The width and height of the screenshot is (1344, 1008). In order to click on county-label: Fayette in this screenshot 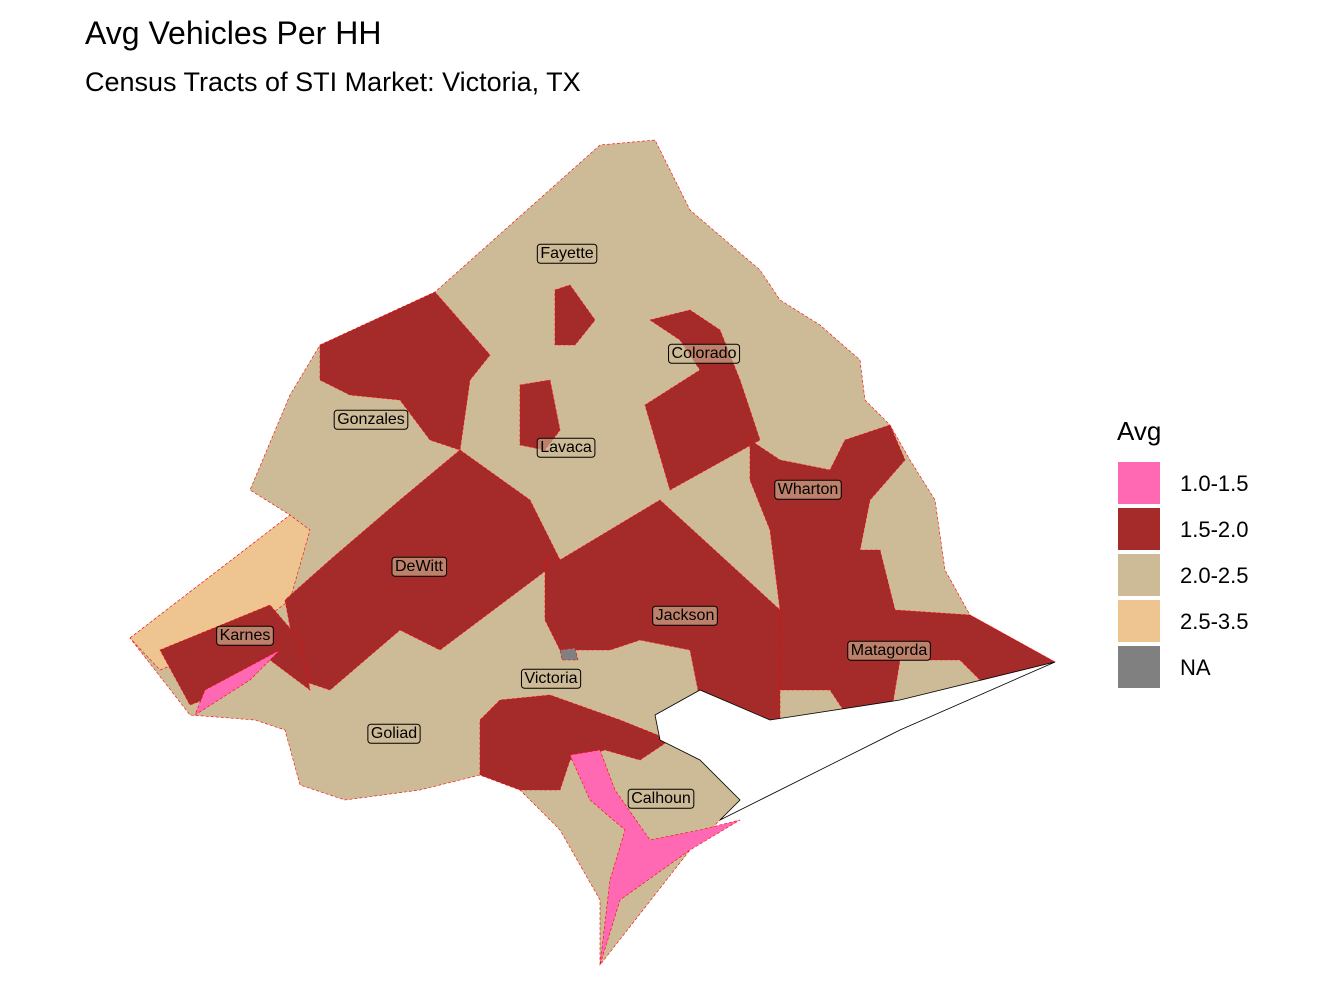, I will do `click(566, 253)`.